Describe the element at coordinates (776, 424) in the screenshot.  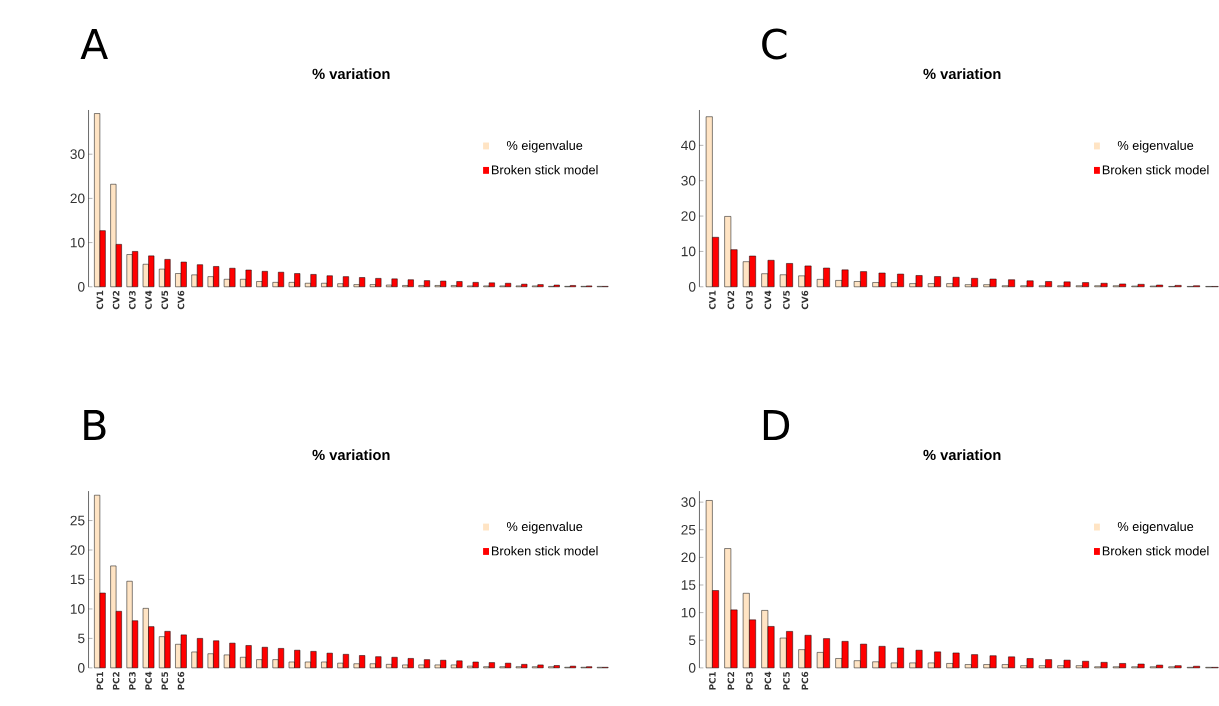
I see `text: D` at that location.